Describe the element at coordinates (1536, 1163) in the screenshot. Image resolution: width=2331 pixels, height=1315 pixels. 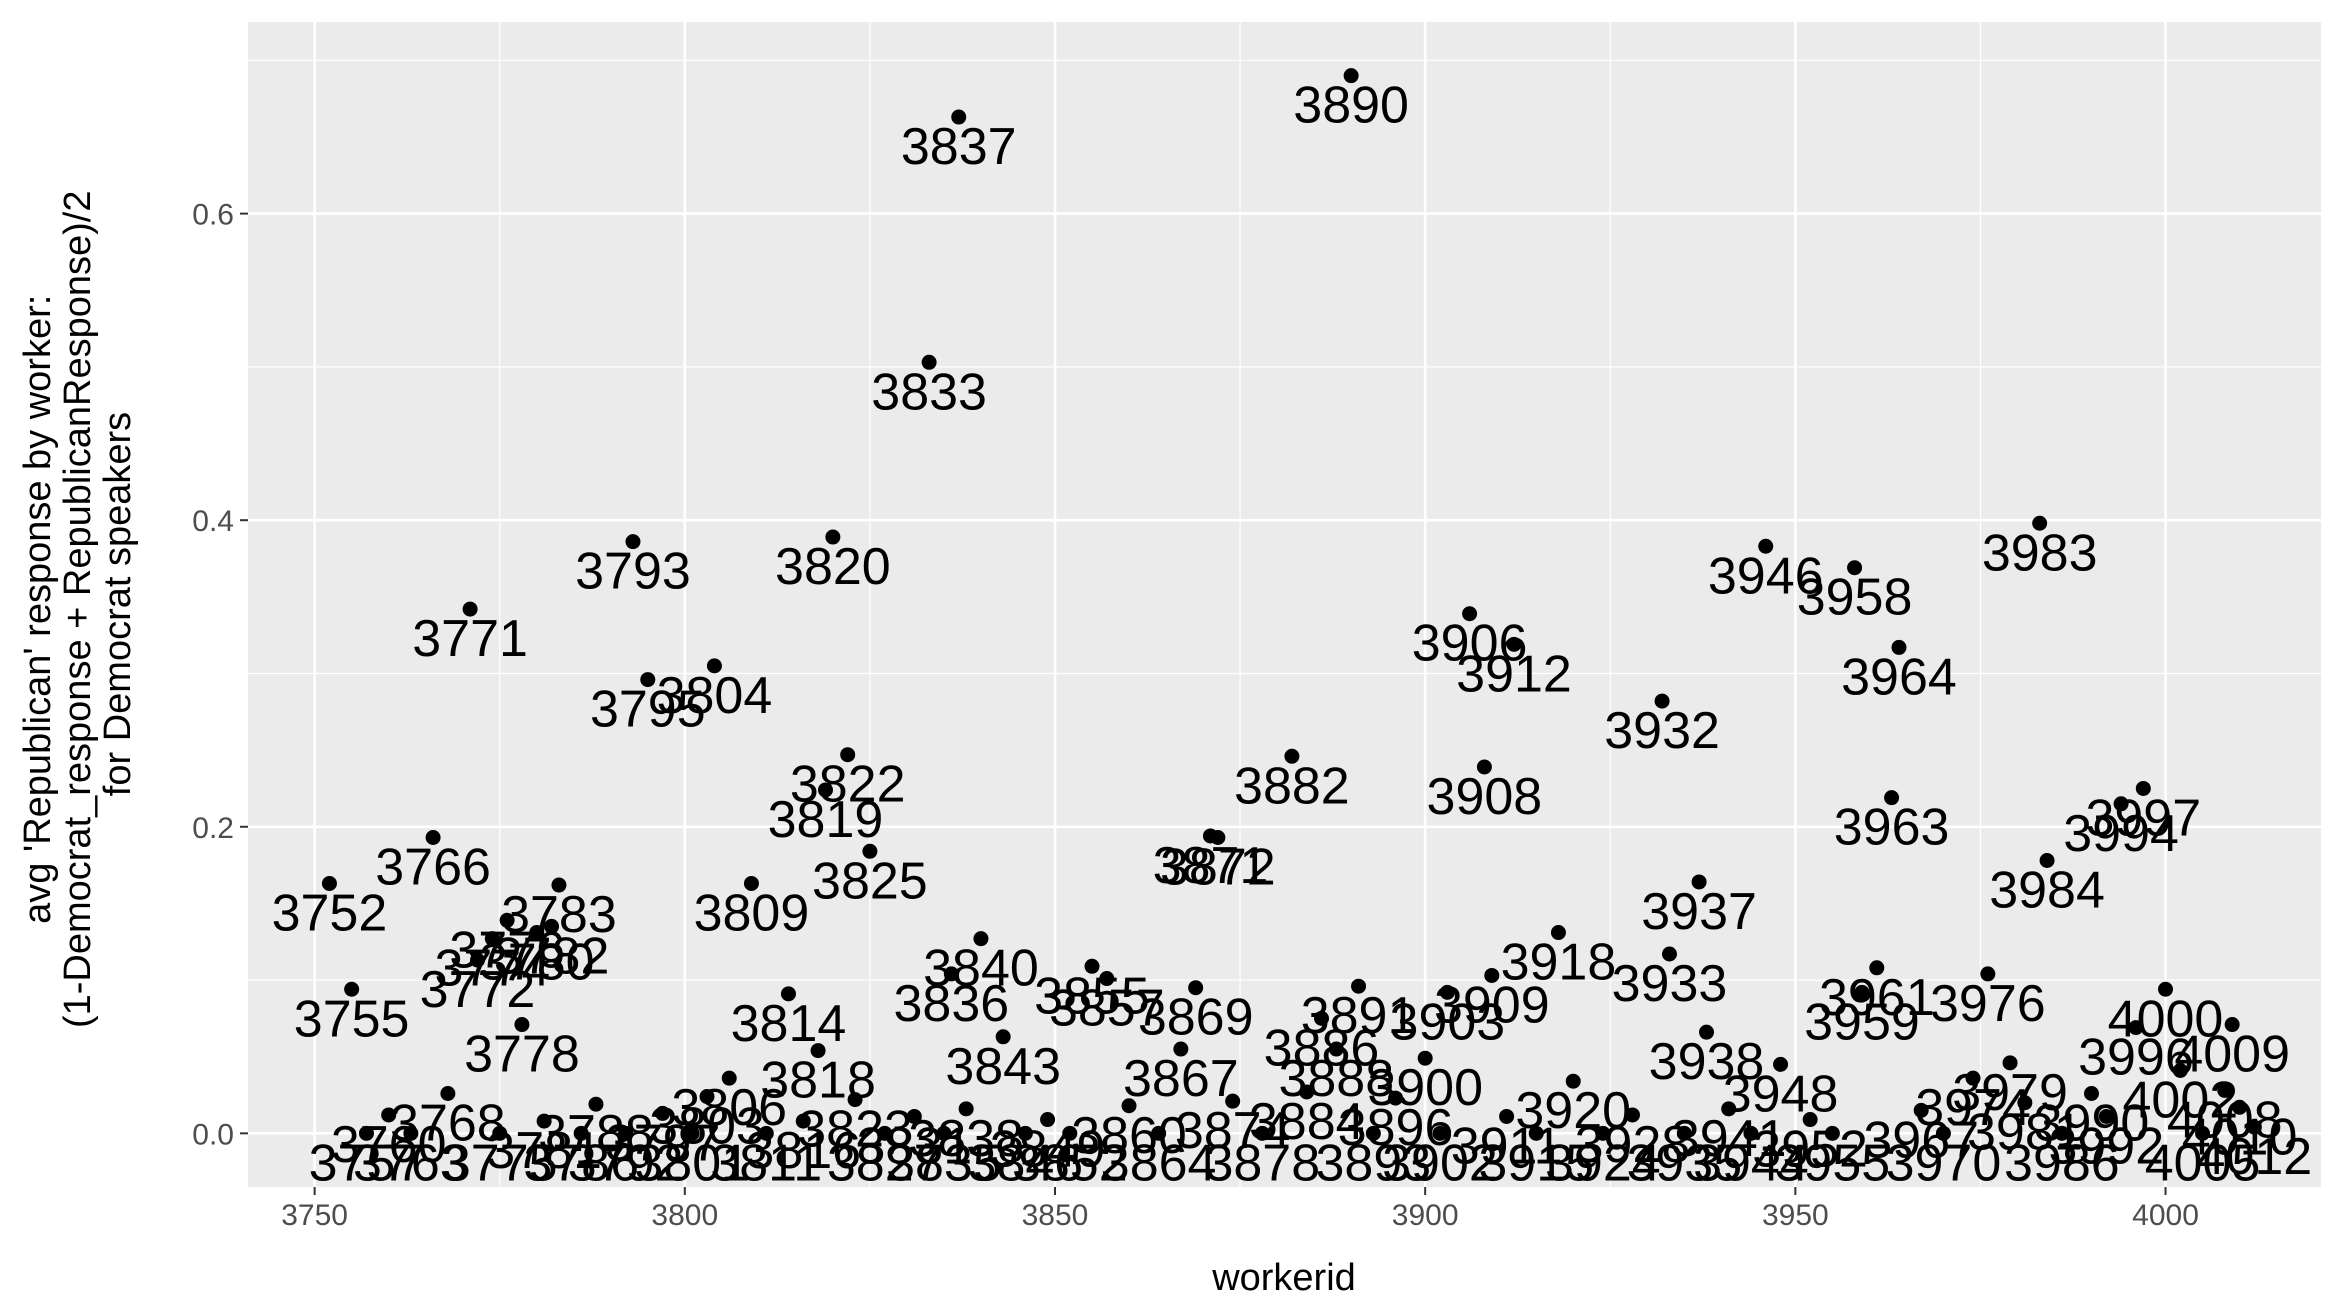
I see `point-label: 3915` at that location.